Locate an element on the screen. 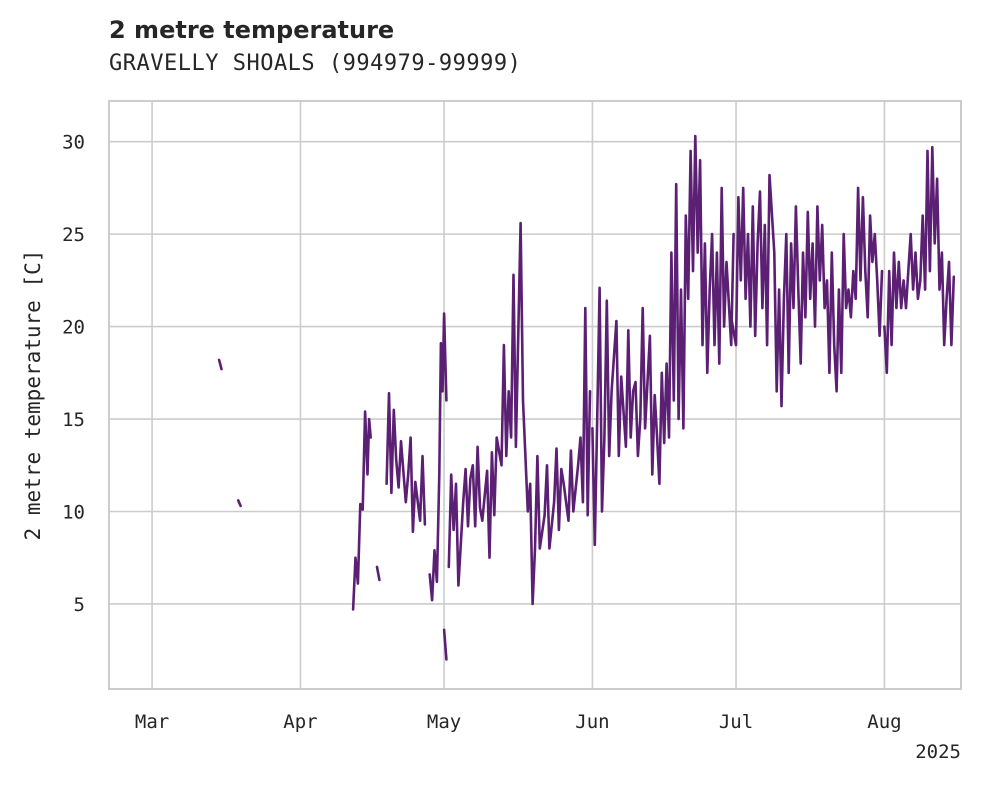 The image size is (981, 785). y-tick-label: 25 is located at coordinates (73, 235).